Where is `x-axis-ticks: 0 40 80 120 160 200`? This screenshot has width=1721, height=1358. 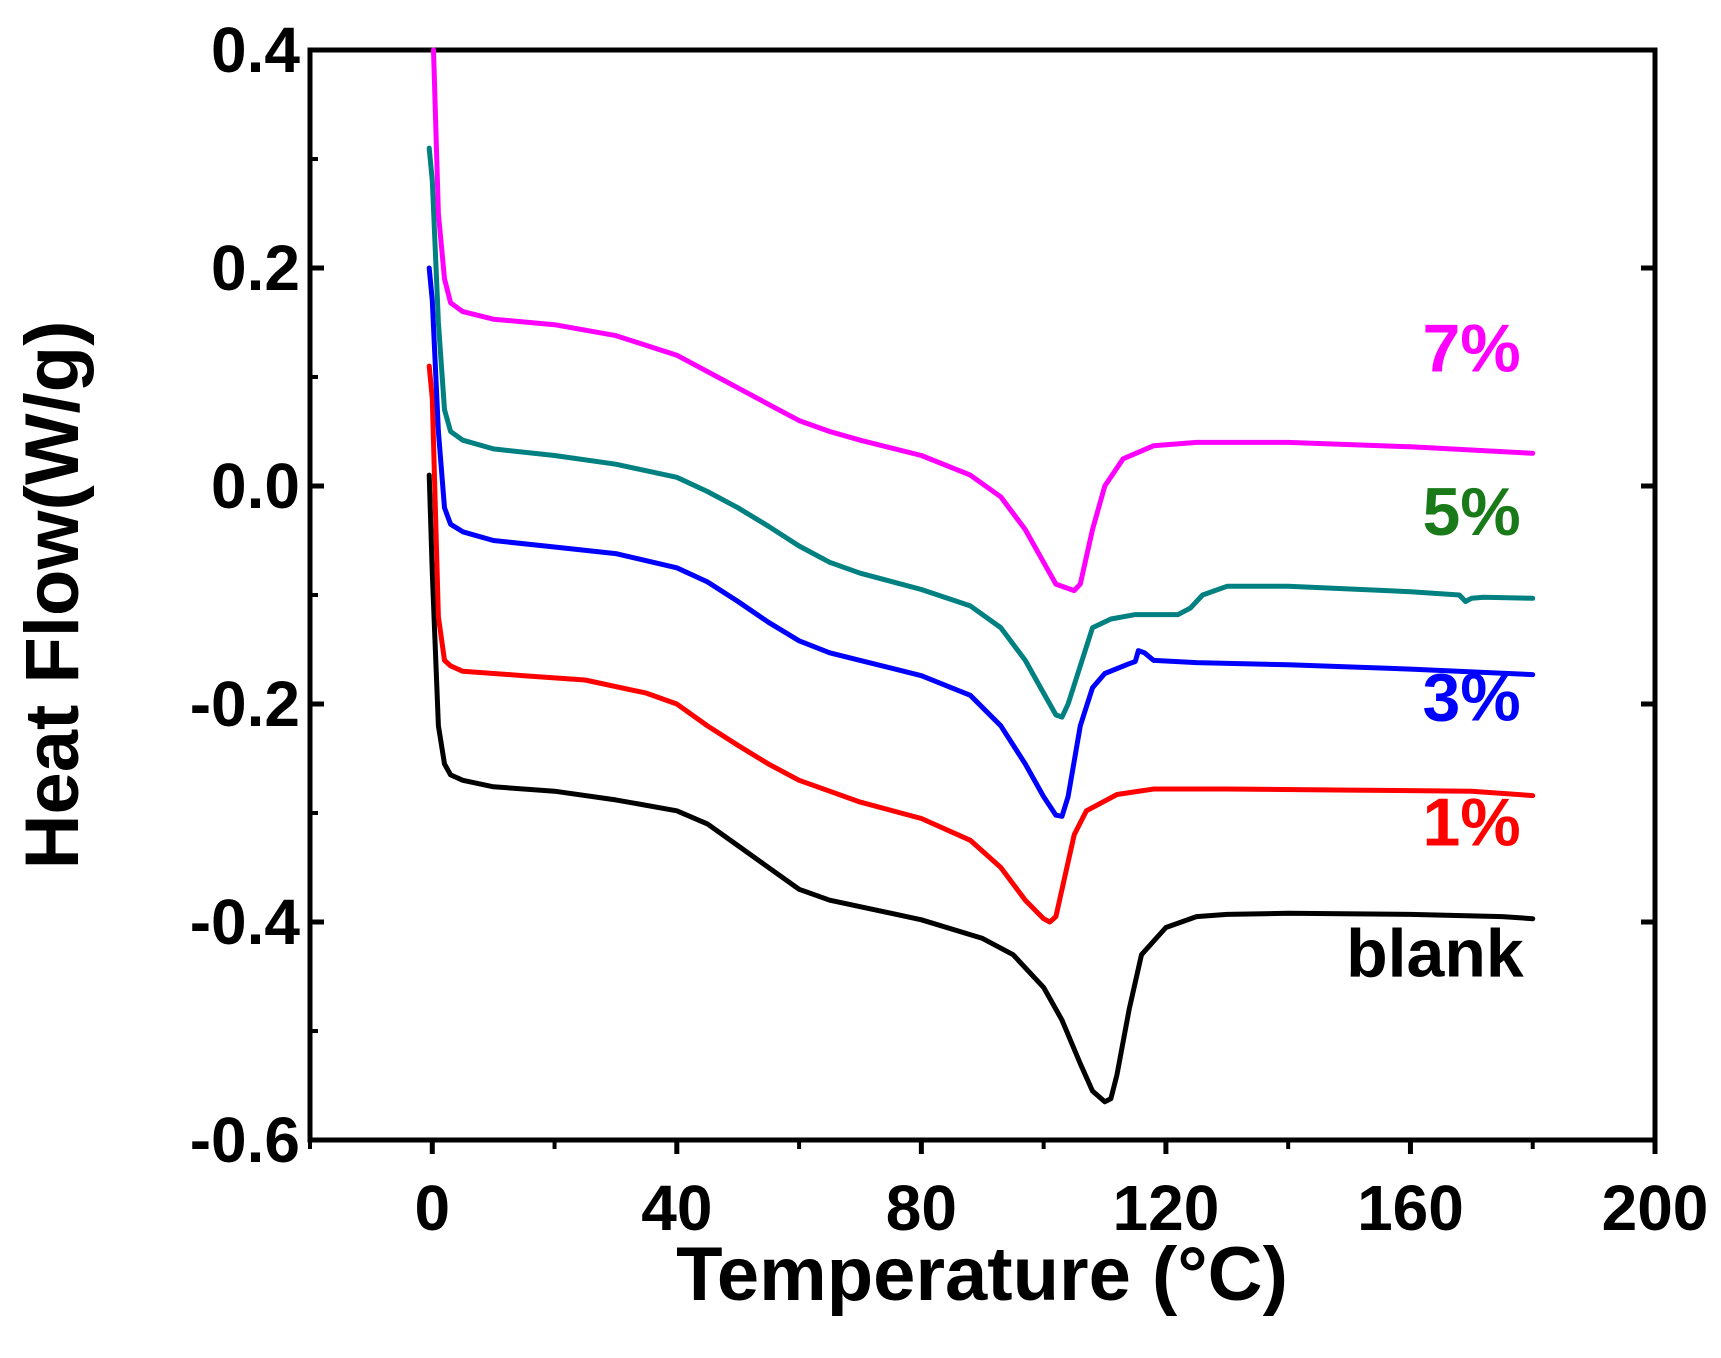 x-axis-ticks: 0 40 80 120 160 200 is located at coordinates (1008, 1192).